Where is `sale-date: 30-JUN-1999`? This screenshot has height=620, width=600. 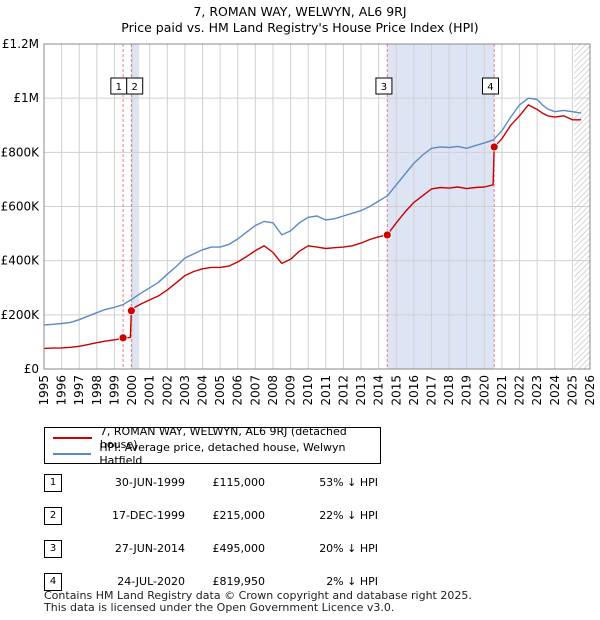
sale-date: 30-JUN-1999 is located at coordinates (149, 482).